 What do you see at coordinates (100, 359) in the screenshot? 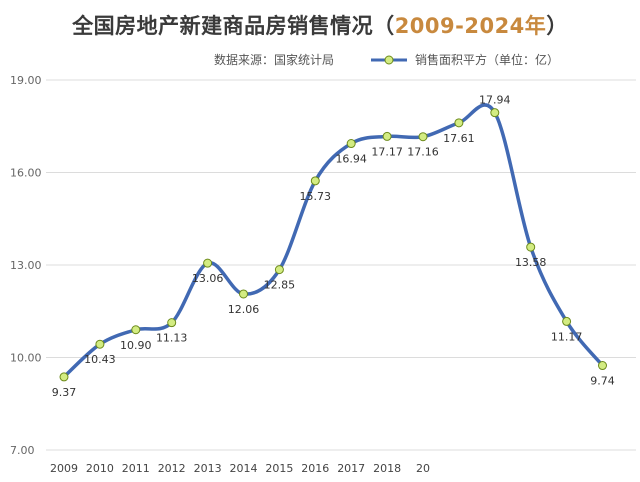
I see `data-label: 10.43` at bounding box center [100, 359].